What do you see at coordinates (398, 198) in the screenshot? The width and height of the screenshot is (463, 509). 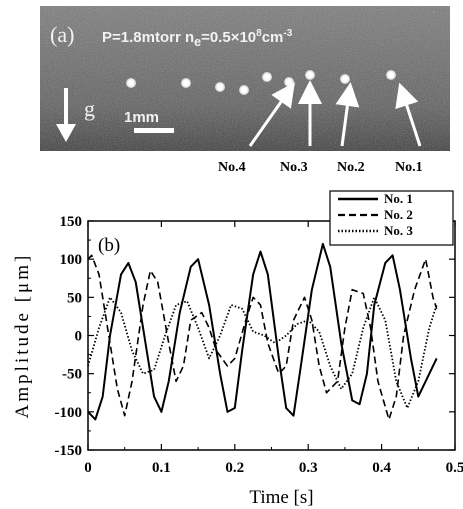 I see `legend-label-1: No. 1` at bounding box center [398, 198].